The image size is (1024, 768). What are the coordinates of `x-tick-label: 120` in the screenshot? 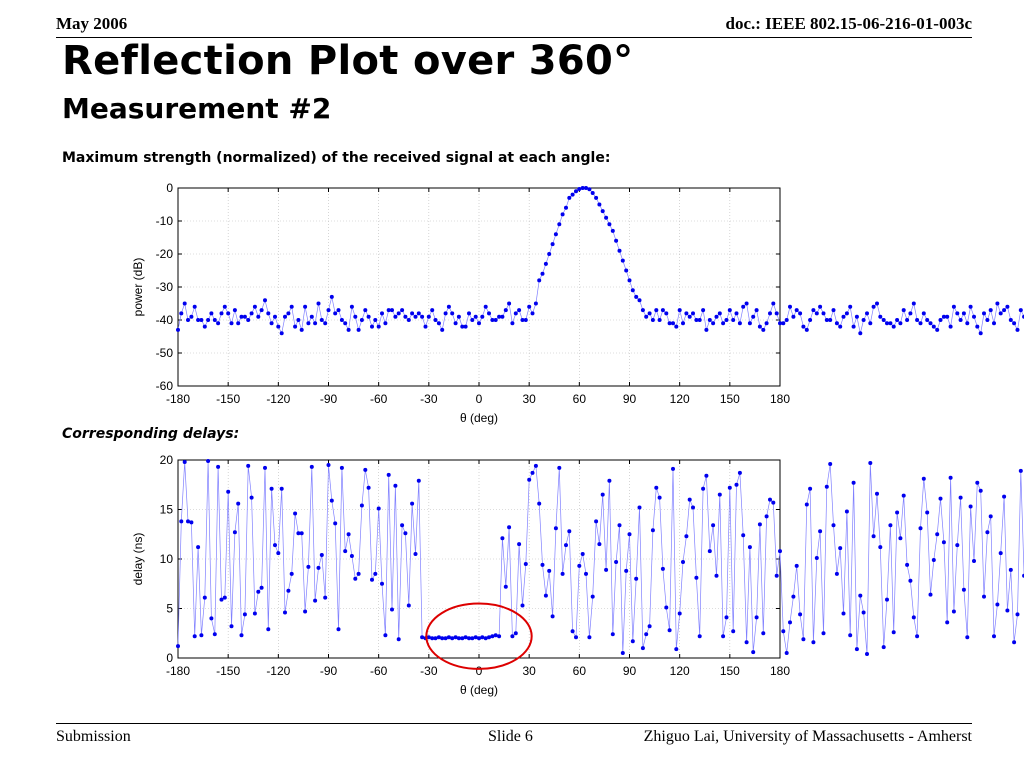 It's located at (680, 399).